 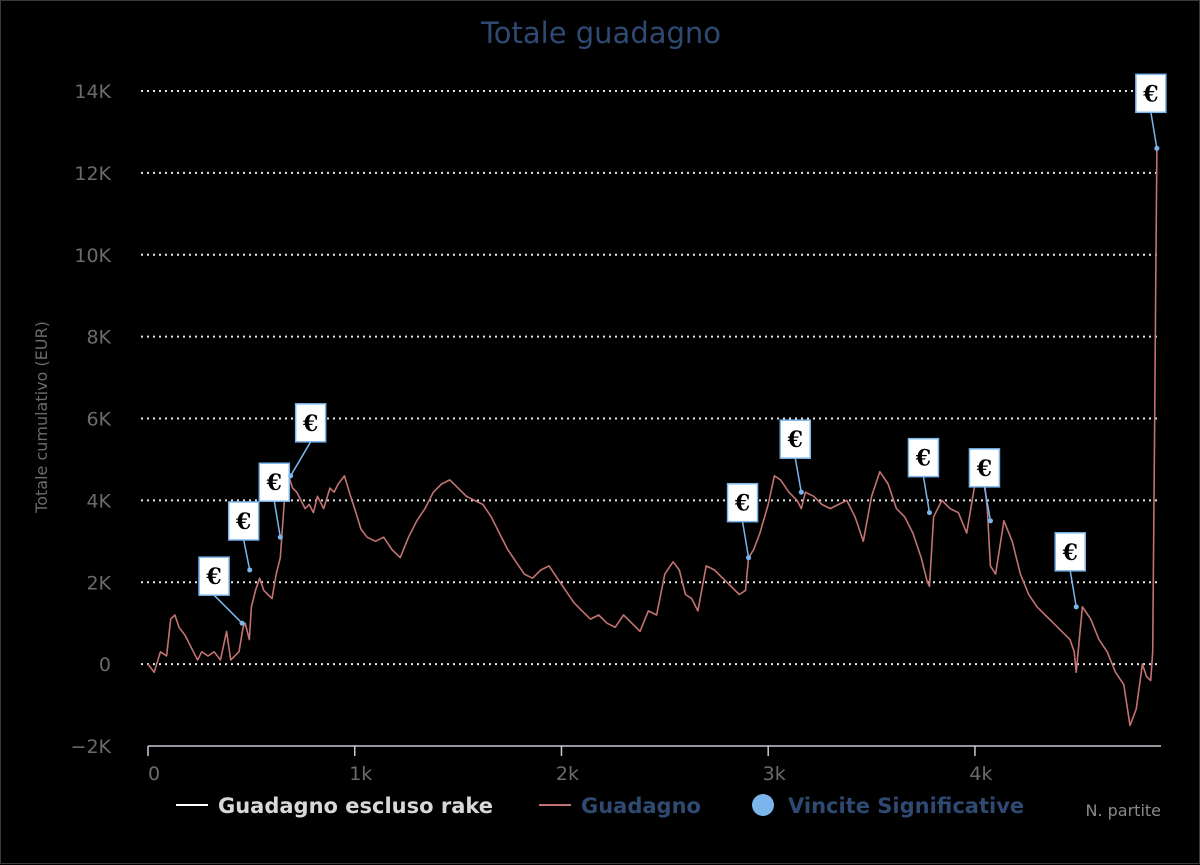 I want to click on x-tick-label: 2k, so click(x=567, y=774).